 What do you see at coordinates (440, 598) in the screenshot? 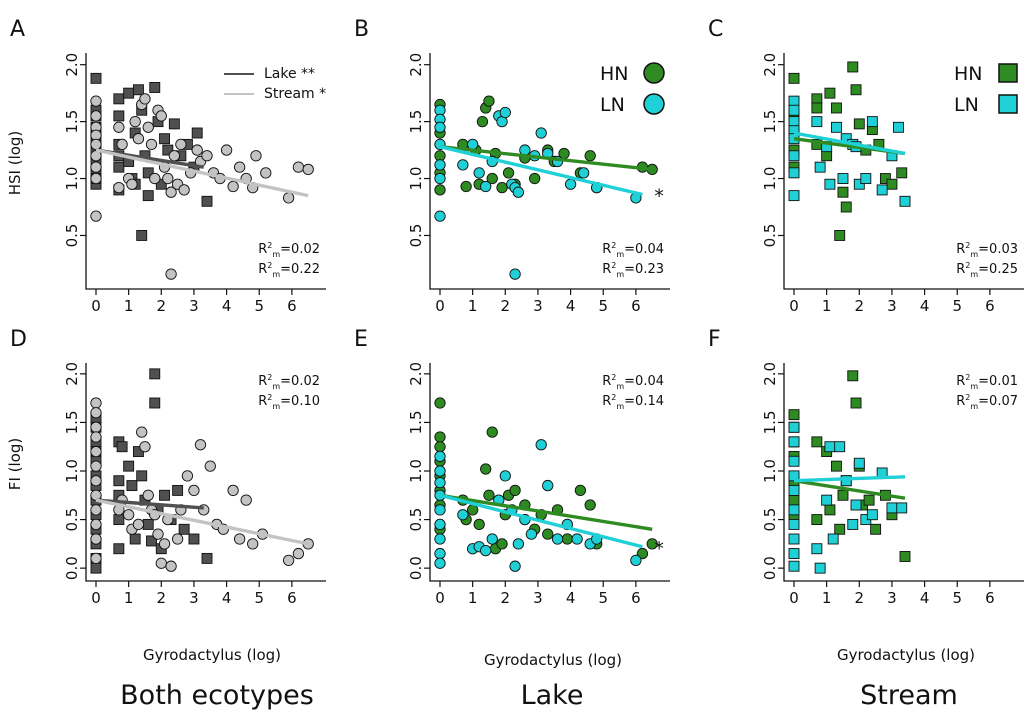
I see `x-tick-label: 0` at bounding box center [440, 598].